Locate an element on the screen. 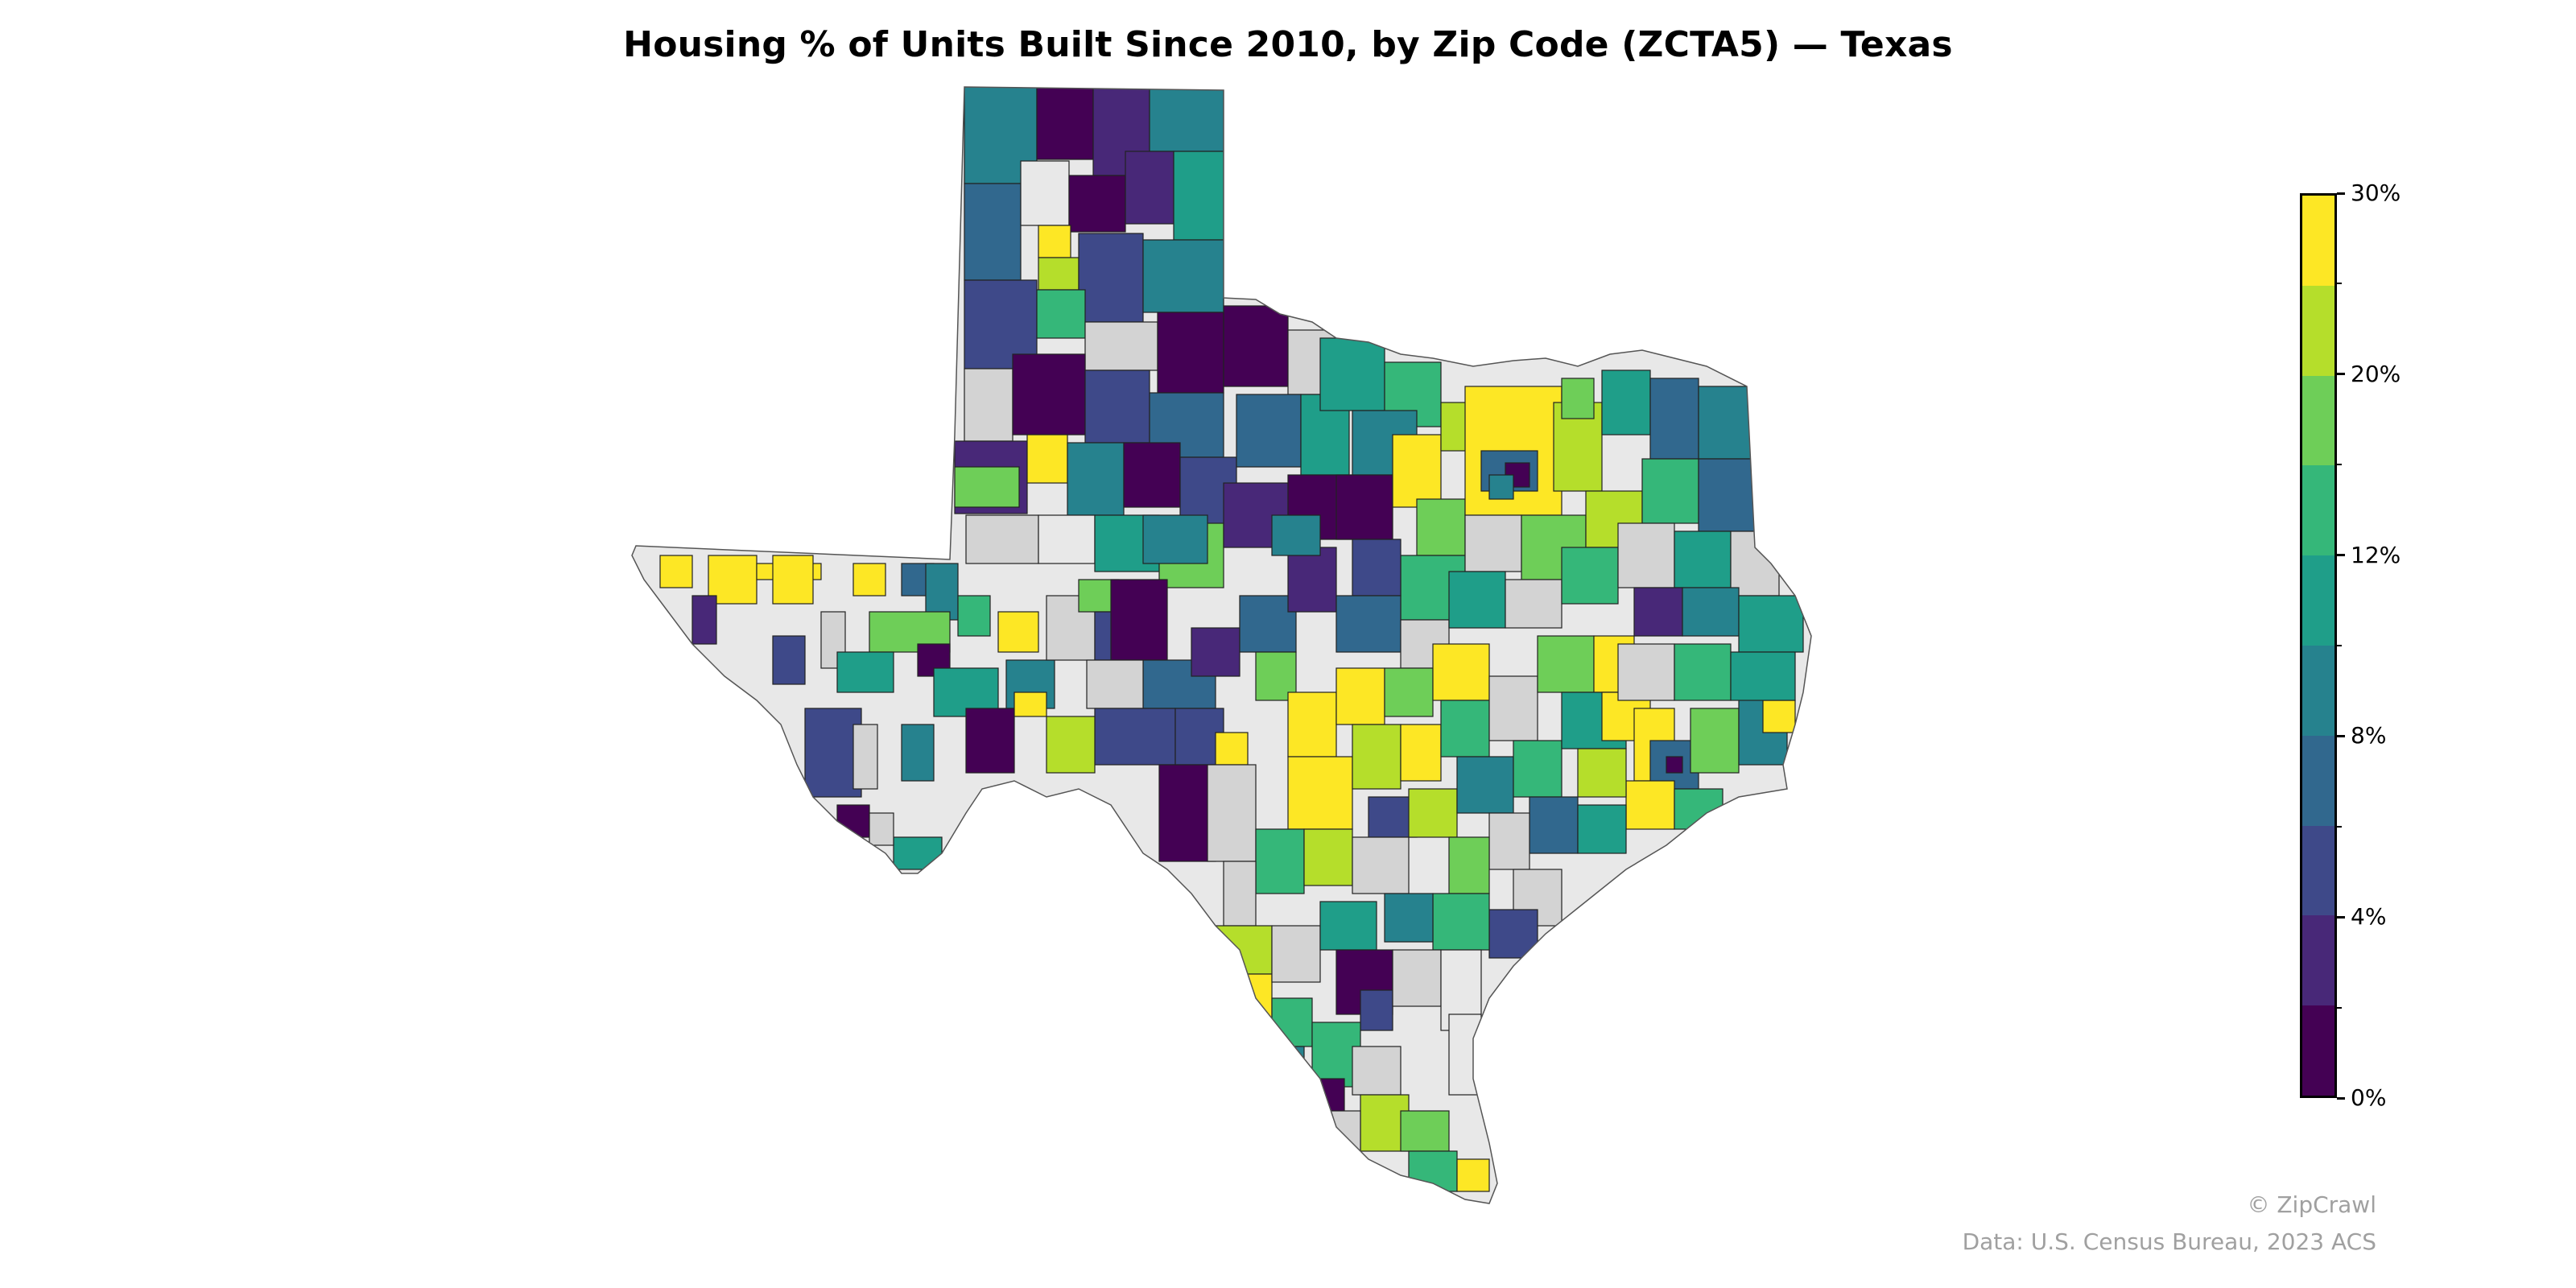 This screenshot has width=2576, height=1288. colorbar-tick-label: 4% is located at coordinates (2369, 917).